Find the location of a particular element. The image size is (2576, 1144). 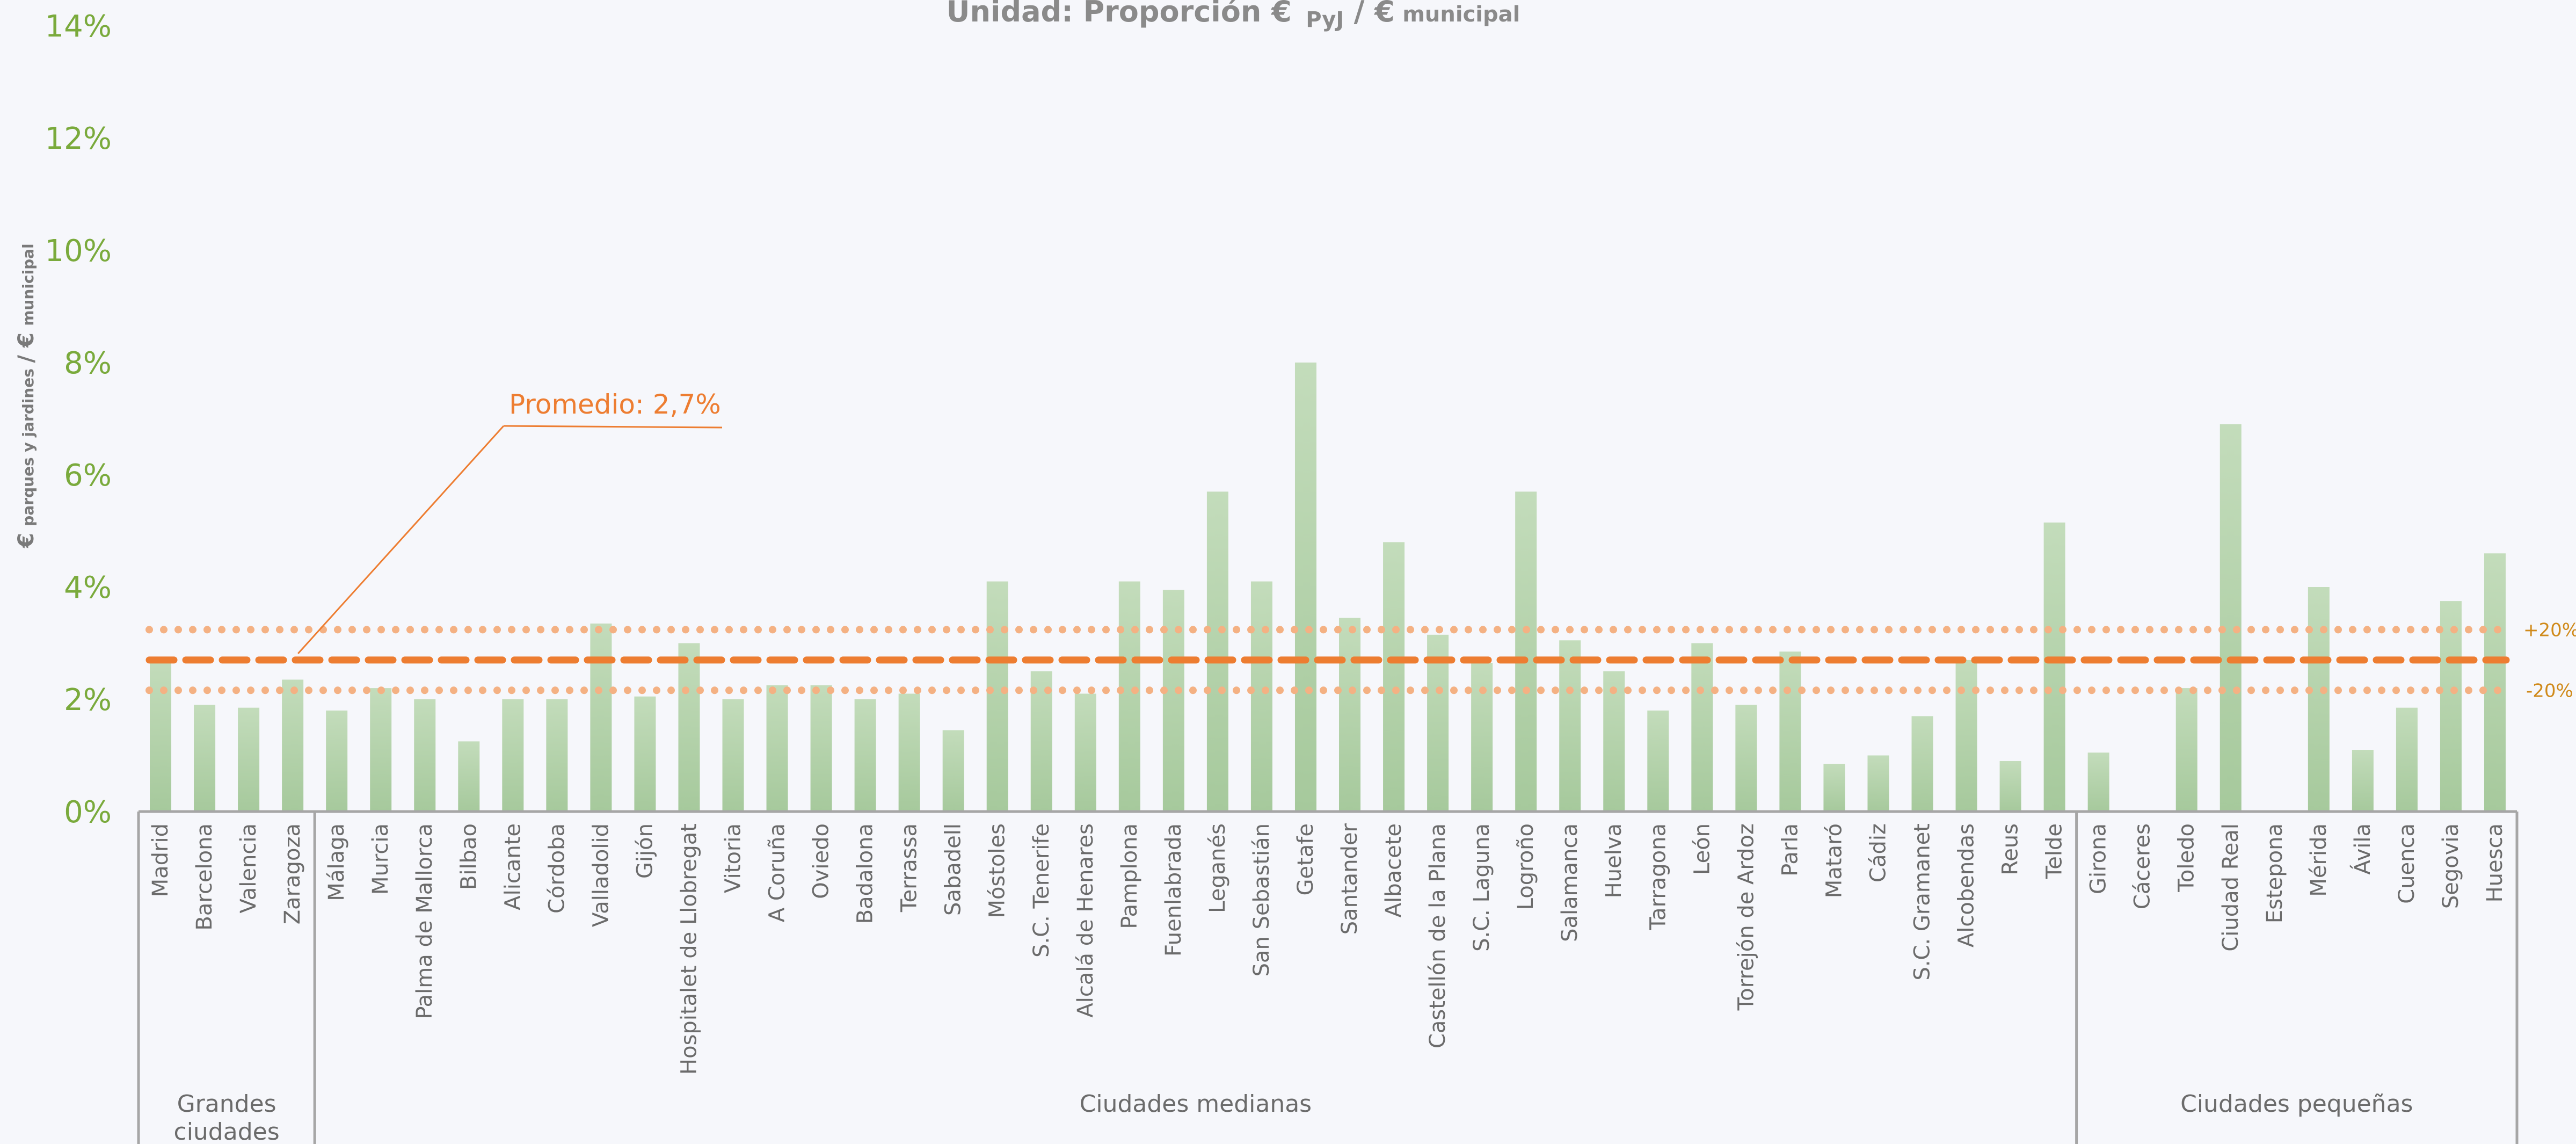

x-tick-label: Valladolid is located at coordinates (600, 875).